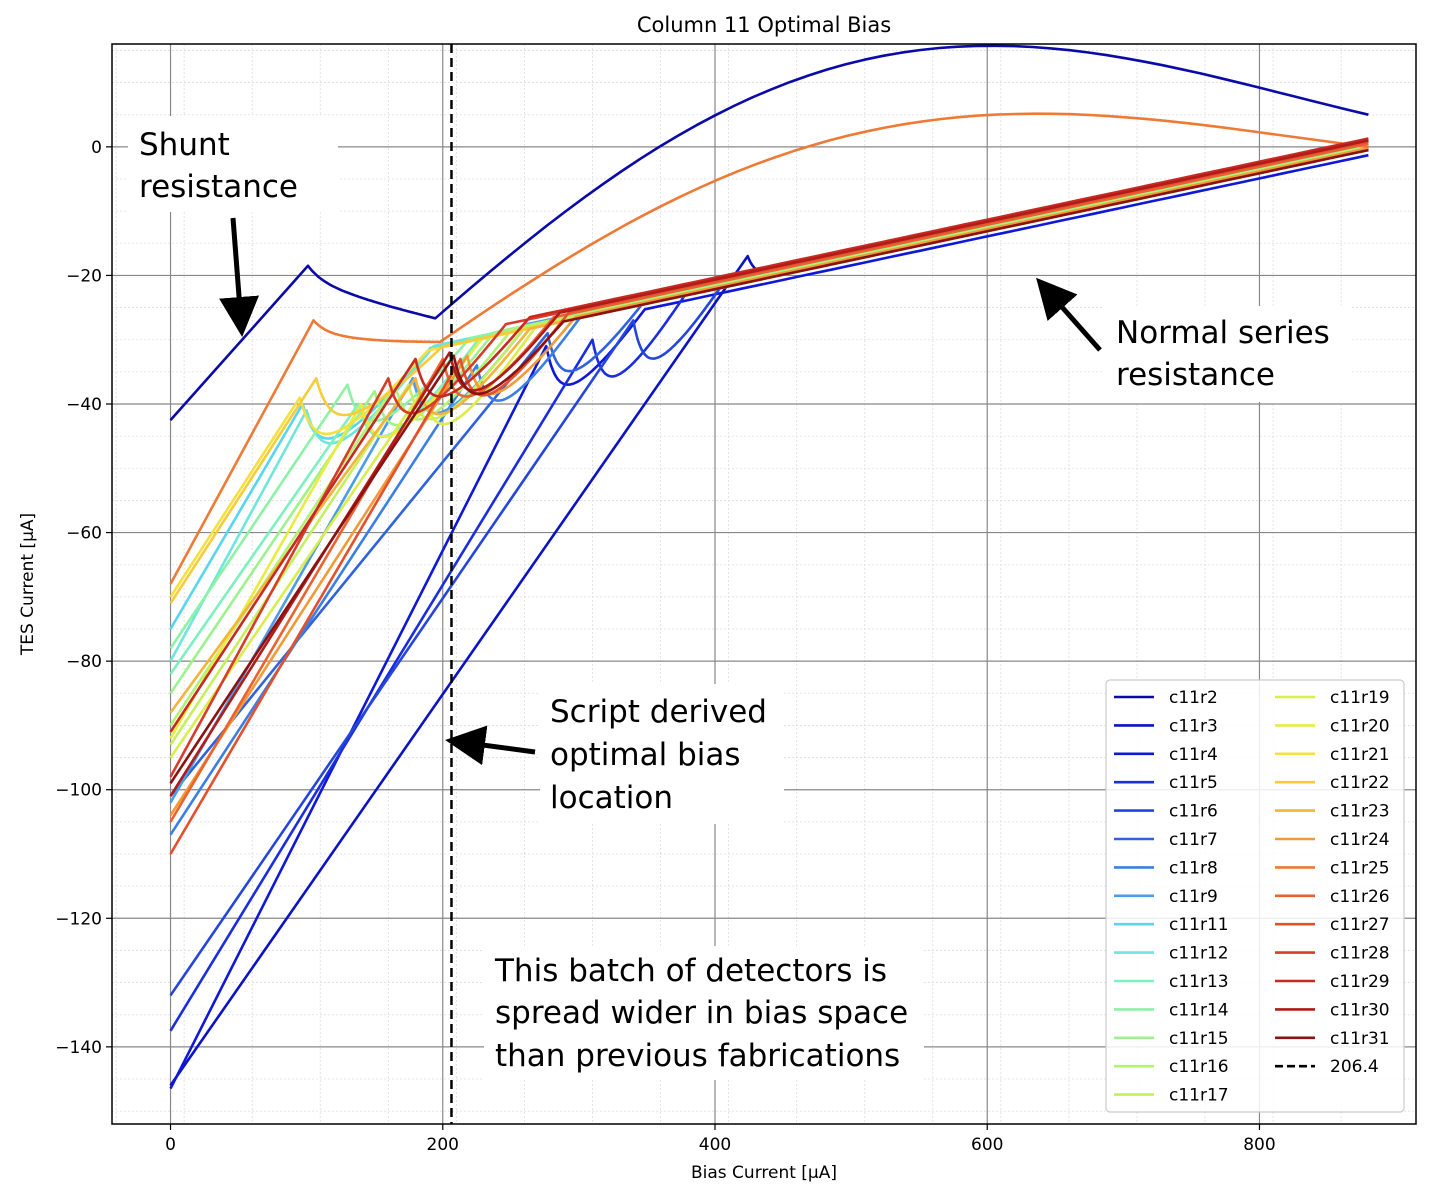  I want to click on legend-label: c11r27, so click(1360, 925).